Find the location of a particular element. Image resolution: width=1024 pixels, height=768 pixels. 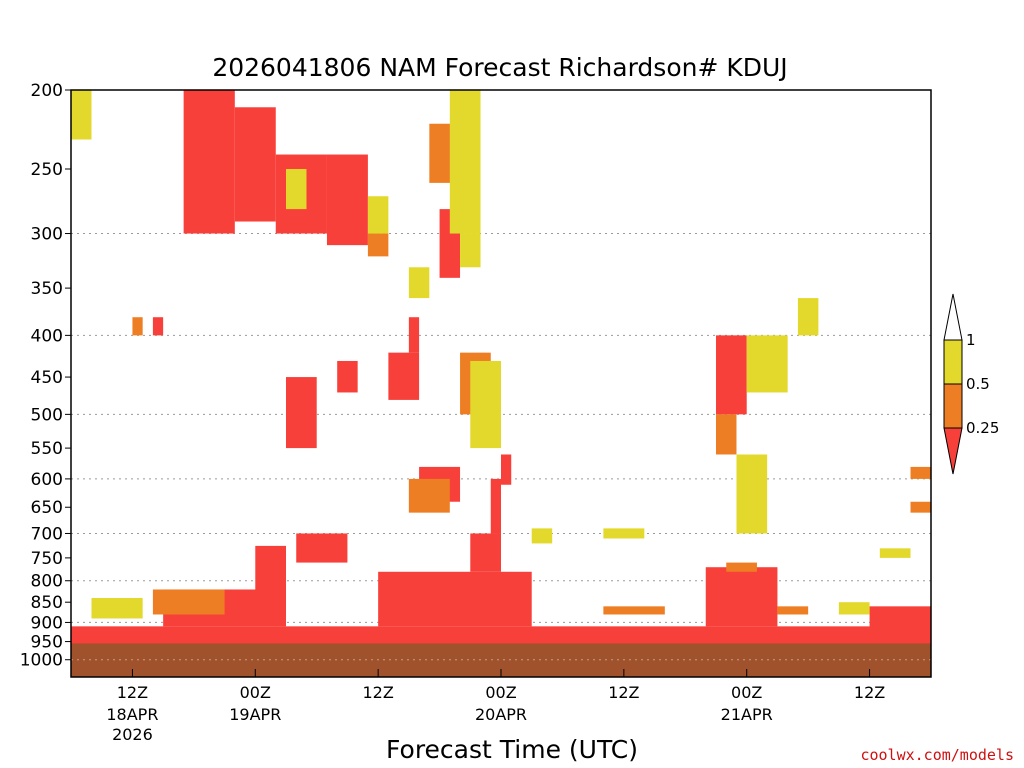

y-tick-label: 800 is located at coordinates (47, 582).